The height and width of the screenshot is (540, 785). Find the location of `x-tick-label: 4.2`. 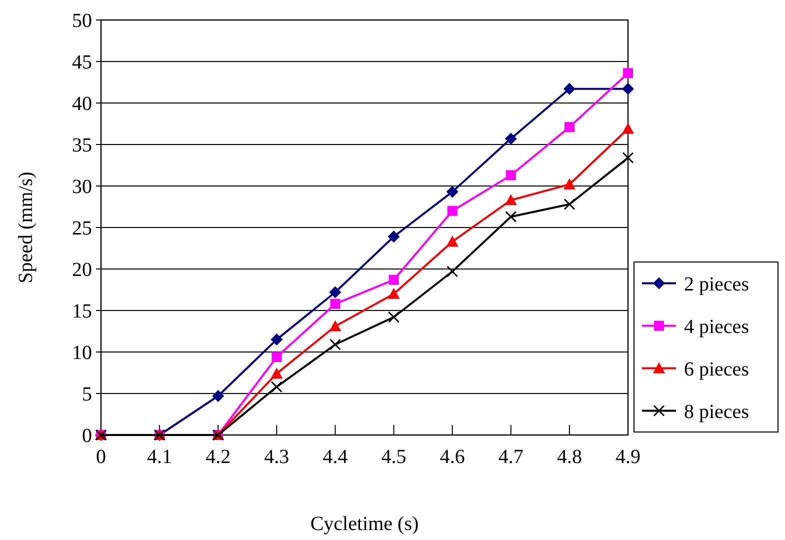

x-tick-label: 4.2 is located at coordinates (218, 457).